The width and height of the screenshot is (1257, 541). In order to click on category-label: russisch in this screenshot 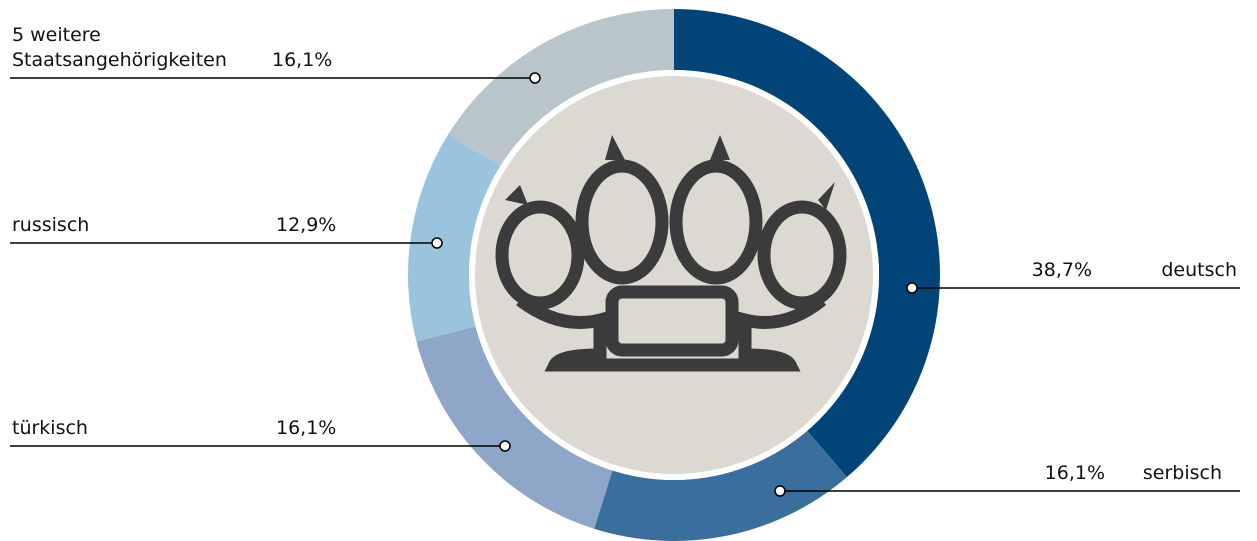, I will do `click(51, 225)`.